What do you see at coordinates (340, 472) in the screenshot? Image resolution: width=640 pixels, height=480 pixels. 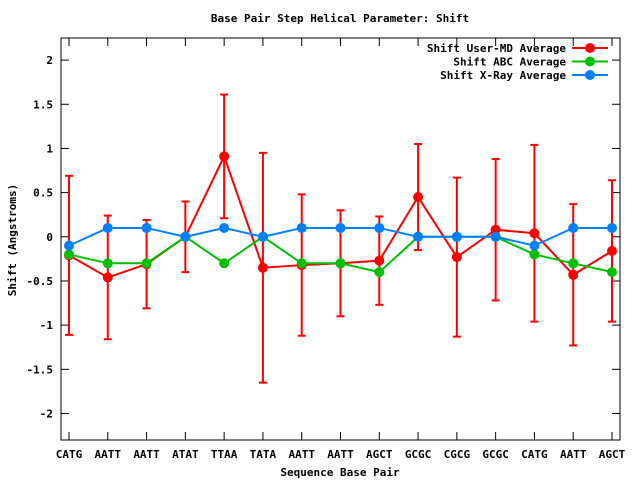 I see `x-axis-label: Sequence Base Pair` at bounding box center [340, 472].